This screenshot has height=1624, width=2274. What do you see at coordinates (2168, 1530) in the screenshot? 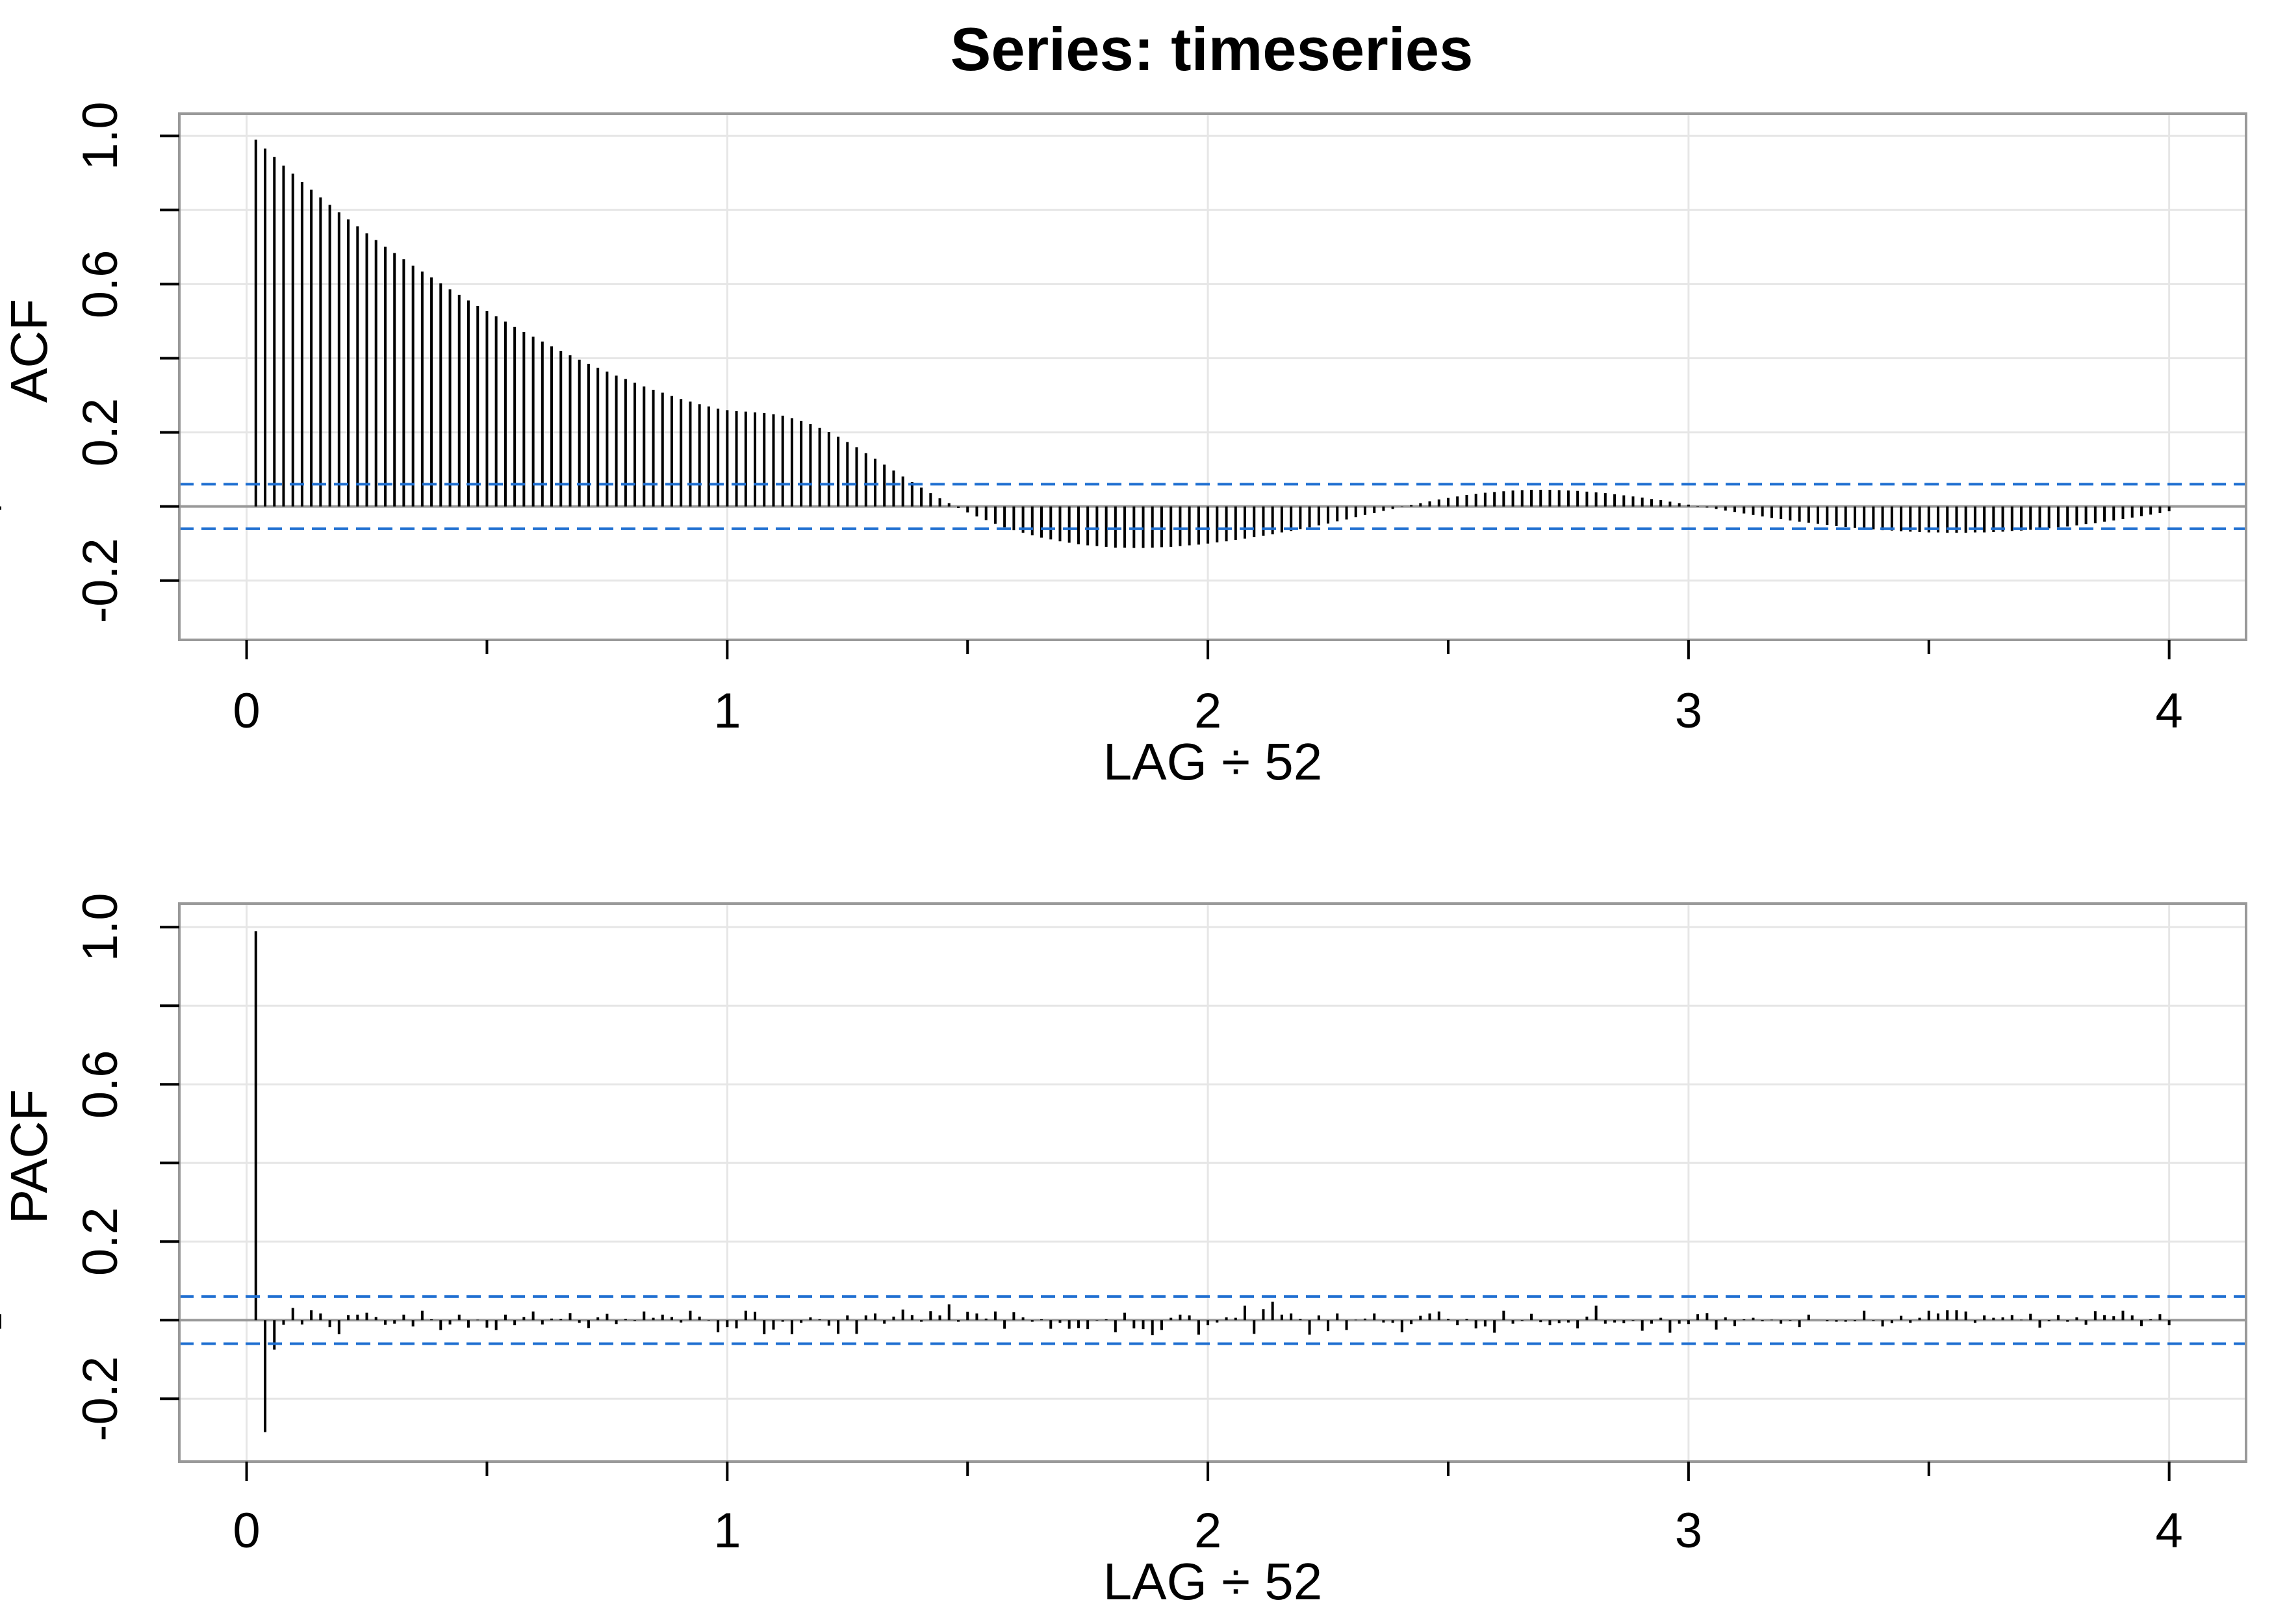
I see `pacf-x-tick-label: 4` at bounding box center [2168, 1530].